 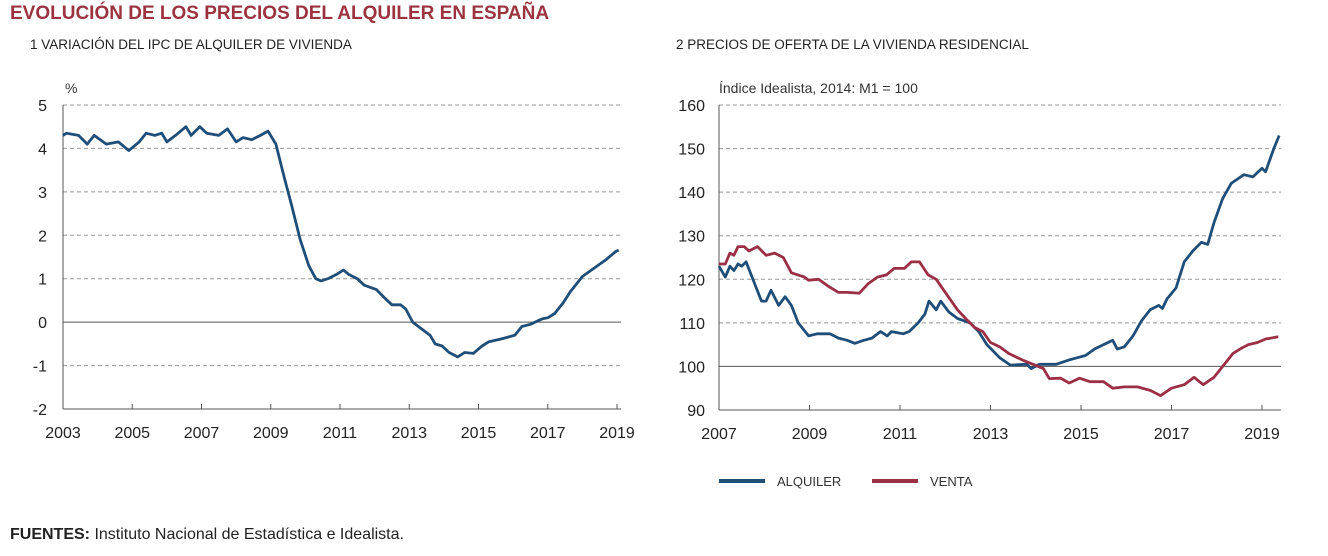 What do you see at coordinates (42, 280) in the screenshot?
I see `y-tick-label: 1` at bounding box center [42, 280].